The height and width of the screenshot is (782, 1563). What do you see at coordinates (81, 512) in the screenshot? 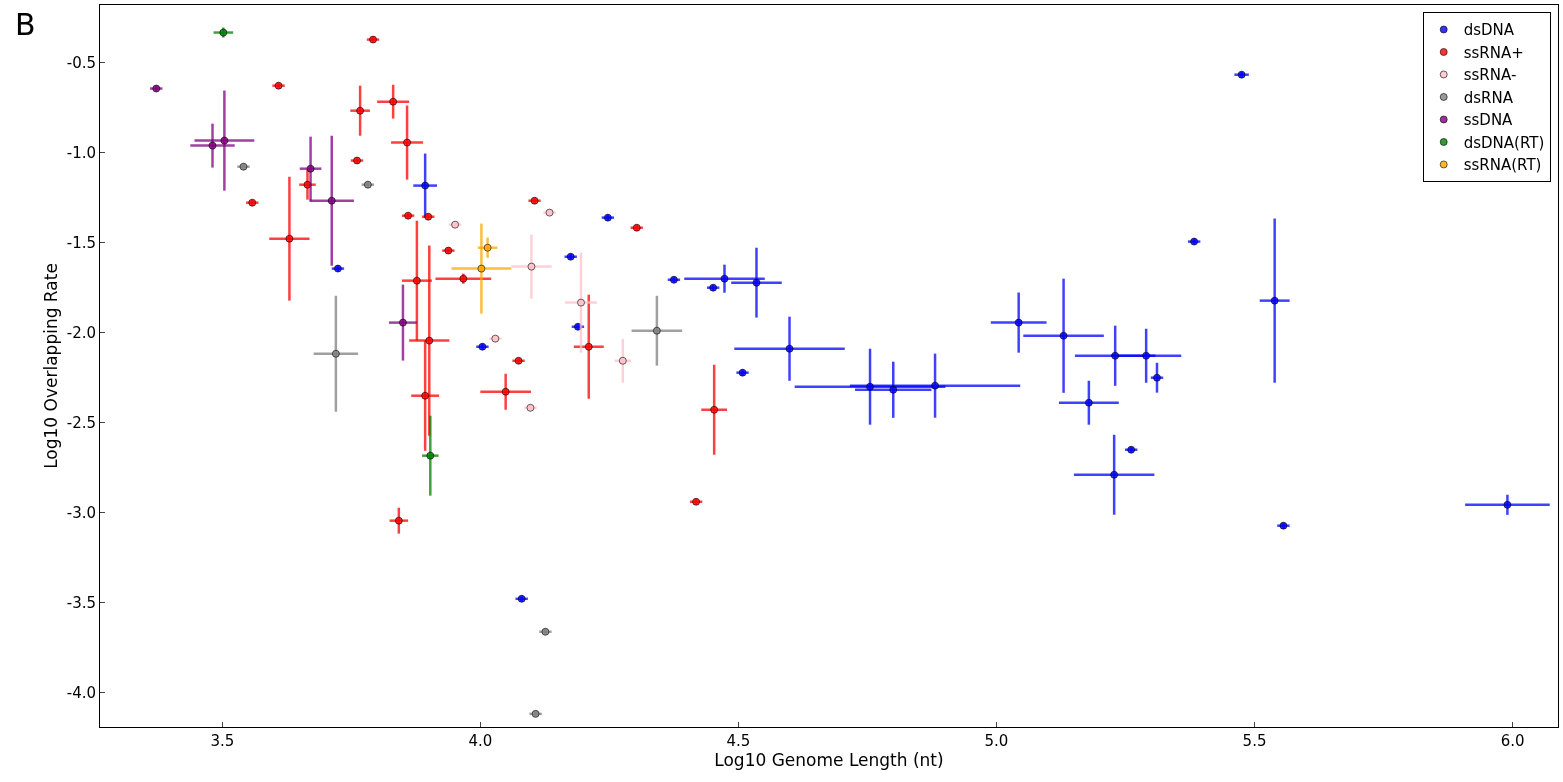
I see `y-tick-label: -3.0` at bounding box center [81, 512].